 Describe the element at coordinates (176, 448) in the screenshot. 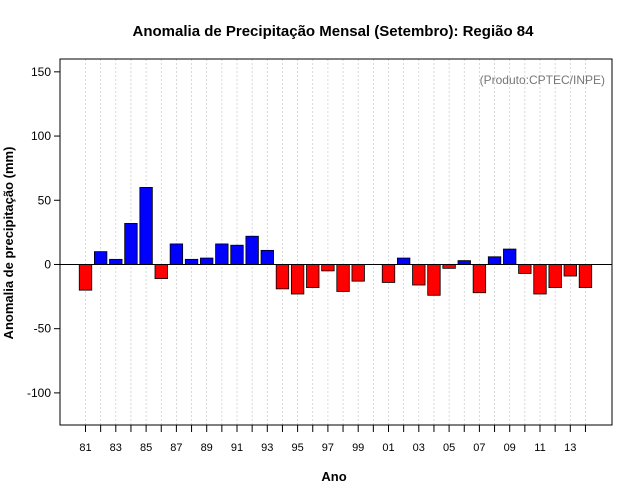

I see `x-tick-label: 87` at that location.